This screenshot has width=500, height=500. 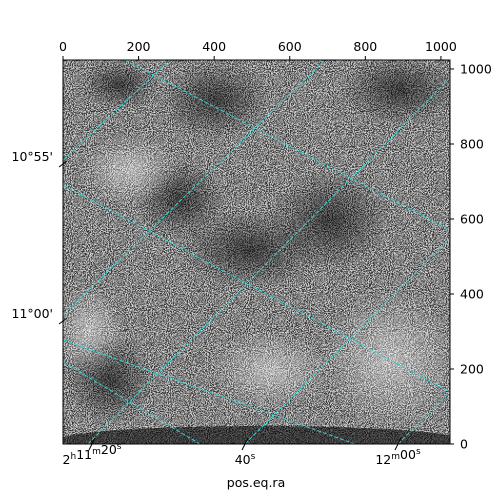 I want to click on pixel-y-tick-label-5: 1000, so click(x=476, y=69).